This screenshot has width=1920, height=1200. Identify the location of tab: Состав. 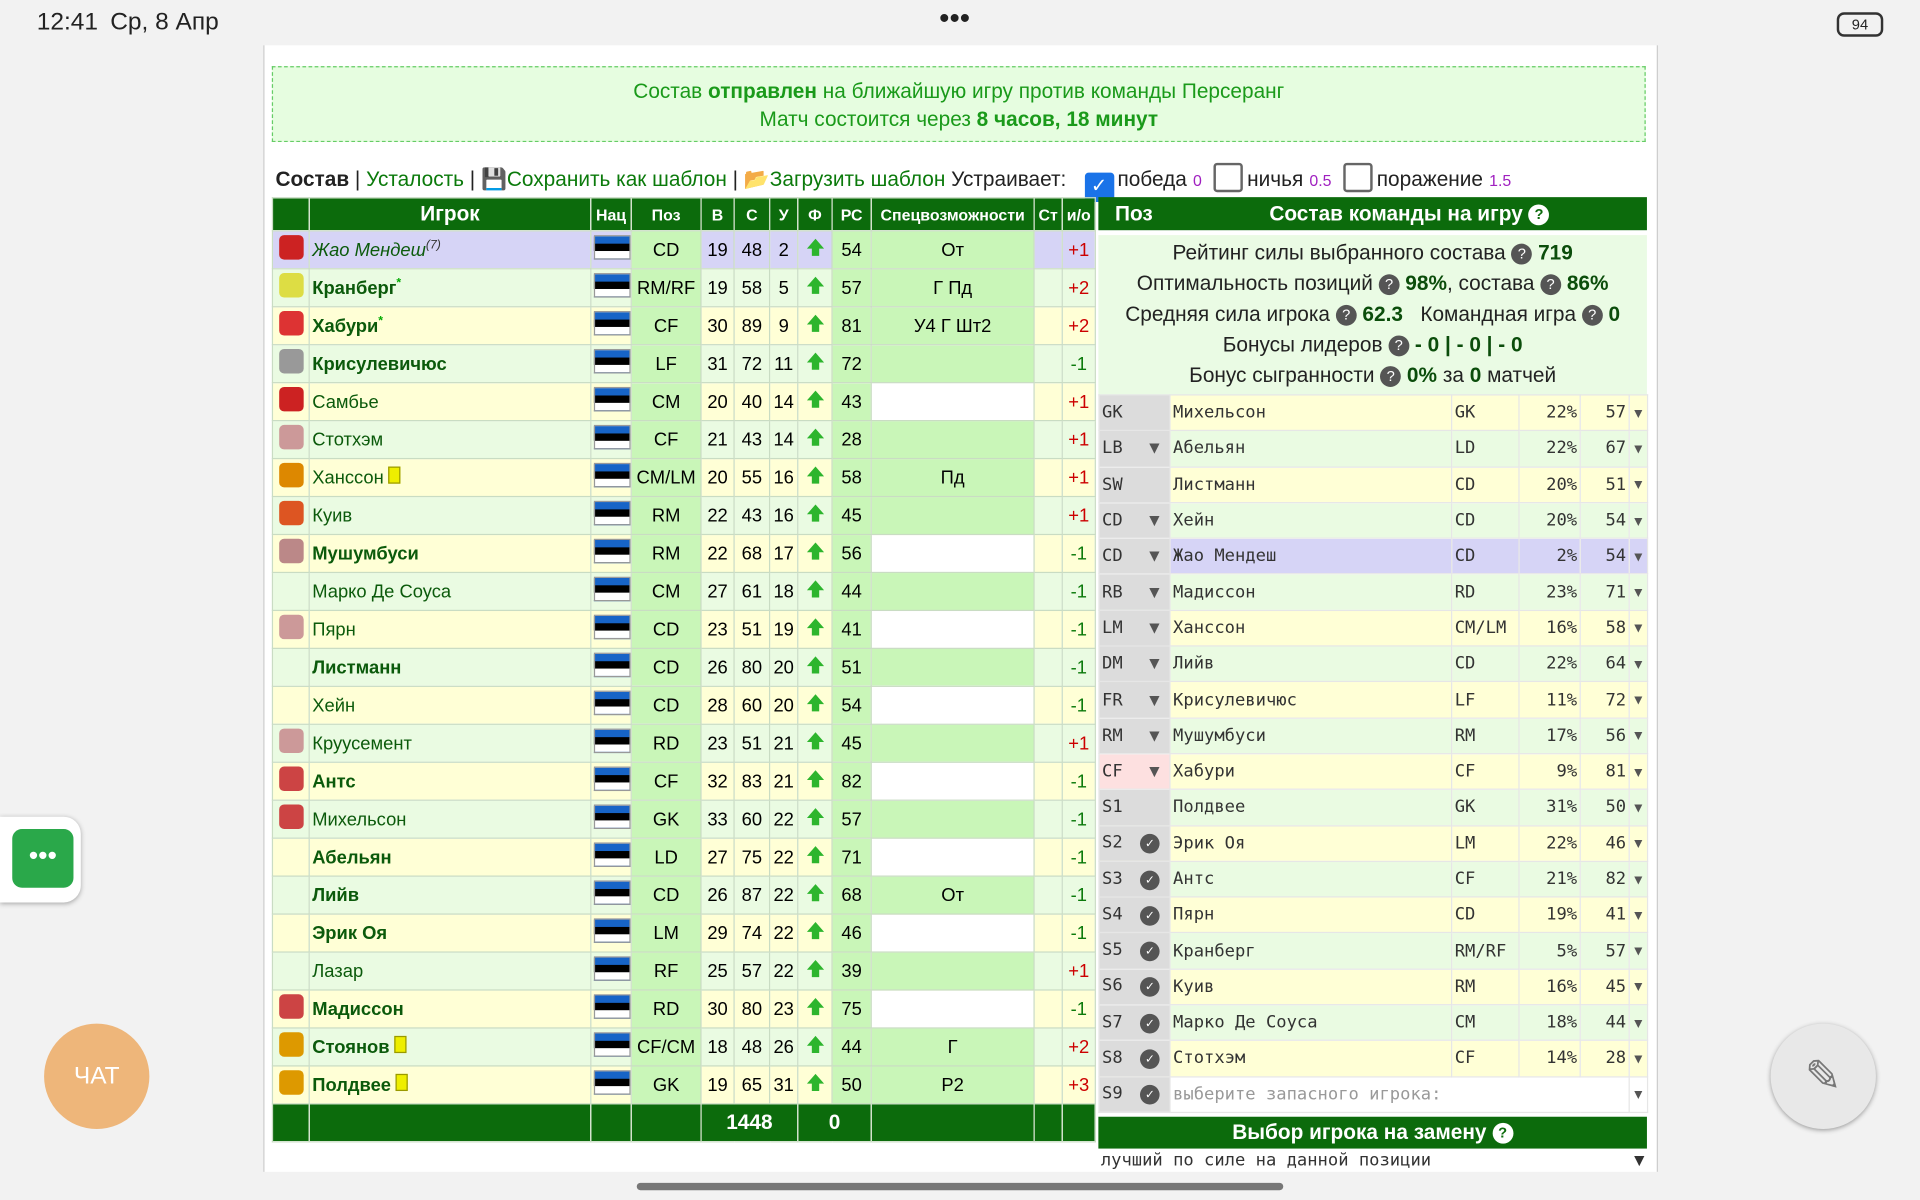
(312, 179).